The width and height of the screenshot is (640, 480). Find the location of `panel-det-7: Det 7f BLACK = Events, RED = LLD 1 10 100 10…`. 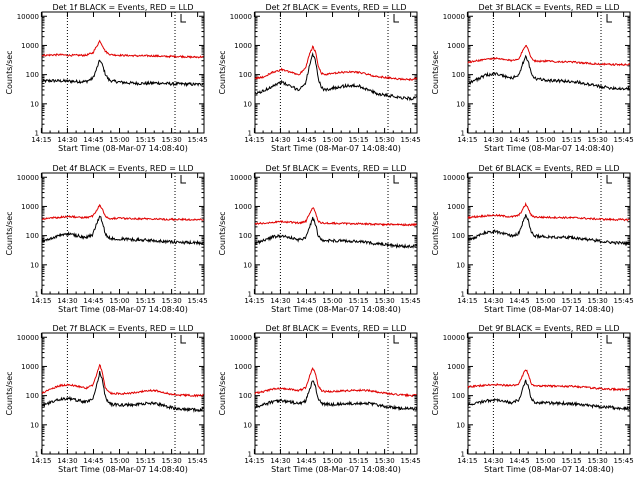

panel-det-7: Det 7f BLACK = Events, RED = LLD 1 10 100 10… is located at coordinates (106, 399).